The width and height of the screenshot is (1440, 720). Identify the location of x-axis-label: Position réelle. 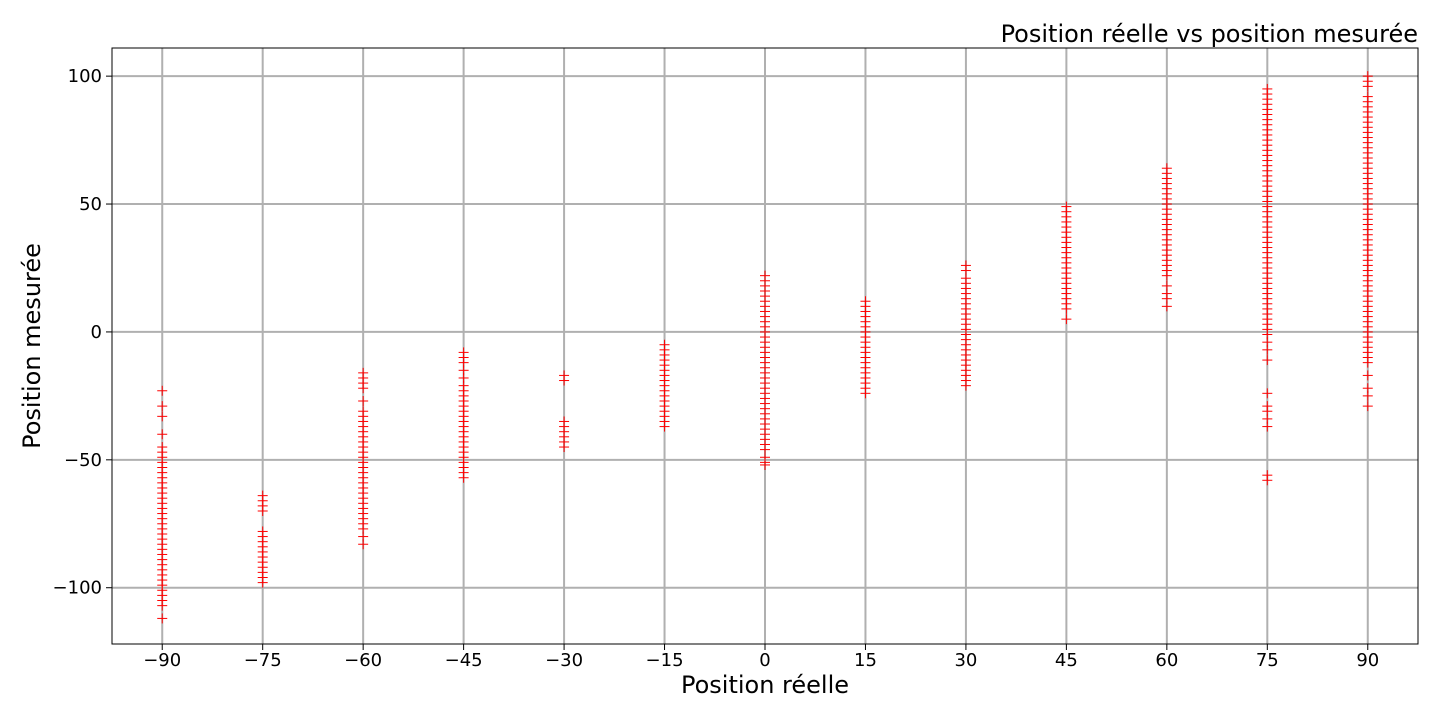
(765, 685).